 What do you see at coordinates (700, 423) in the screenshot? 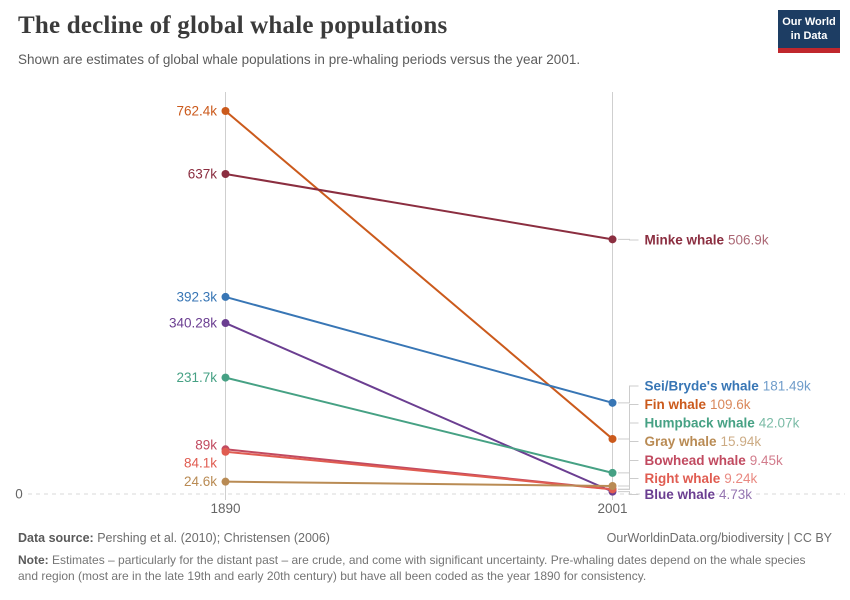
I see `series-name-humpback-whale: Humpback whale` at bounding box center [700, 423].